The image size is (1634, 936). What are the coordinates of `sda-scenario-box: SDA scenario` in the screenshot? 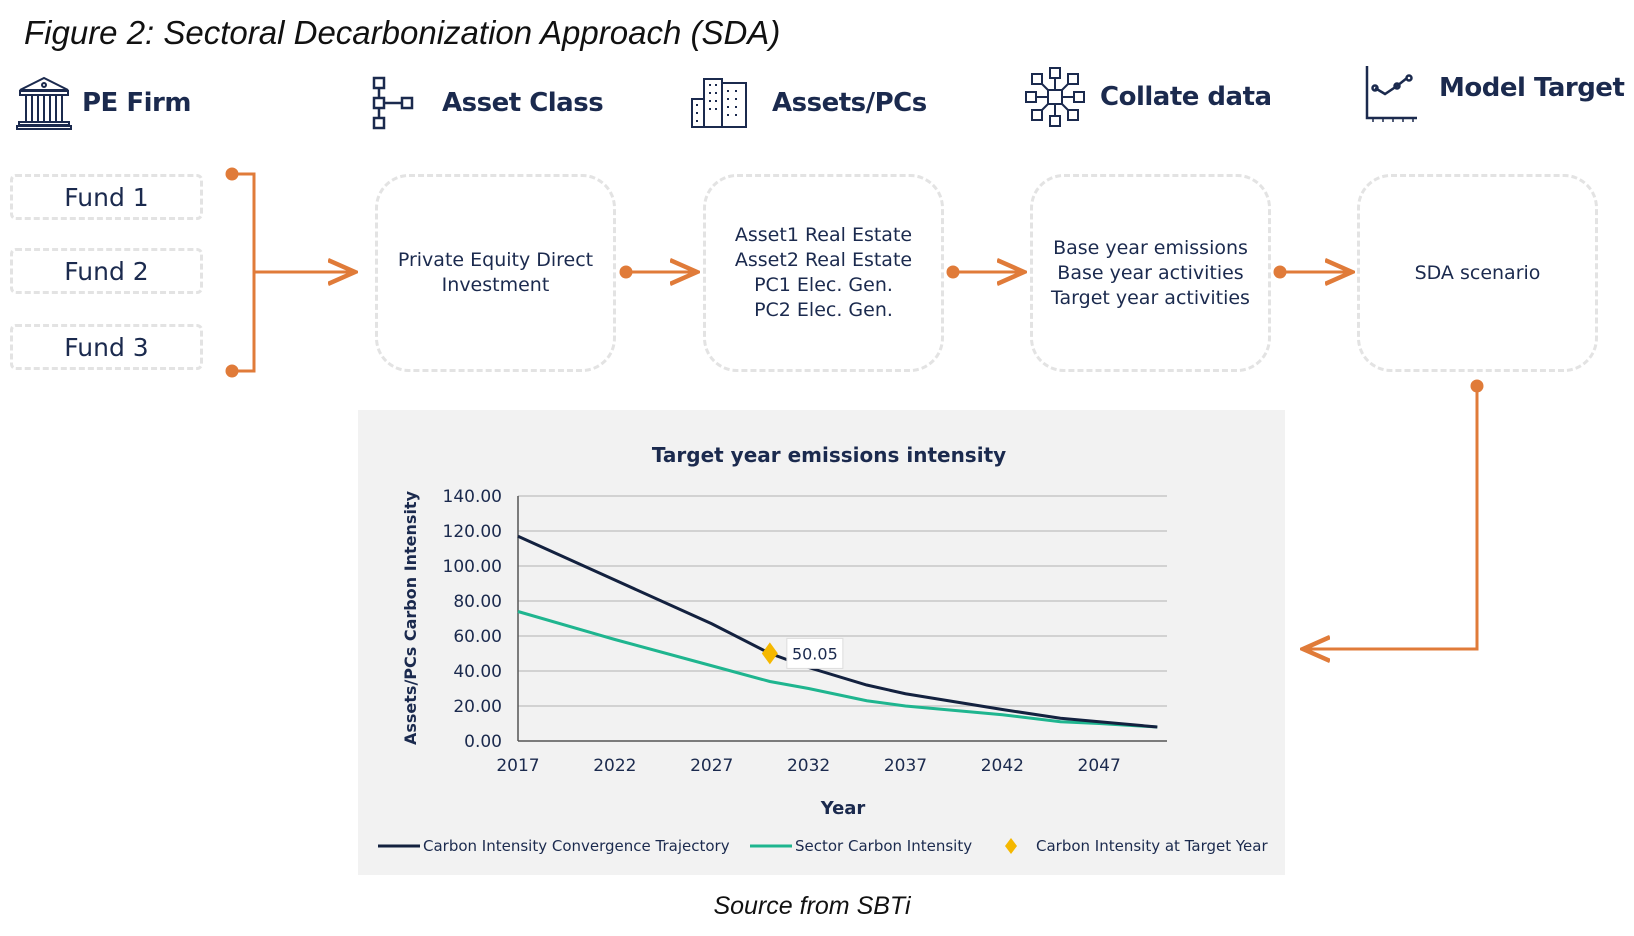 It's located at (1477, 273).